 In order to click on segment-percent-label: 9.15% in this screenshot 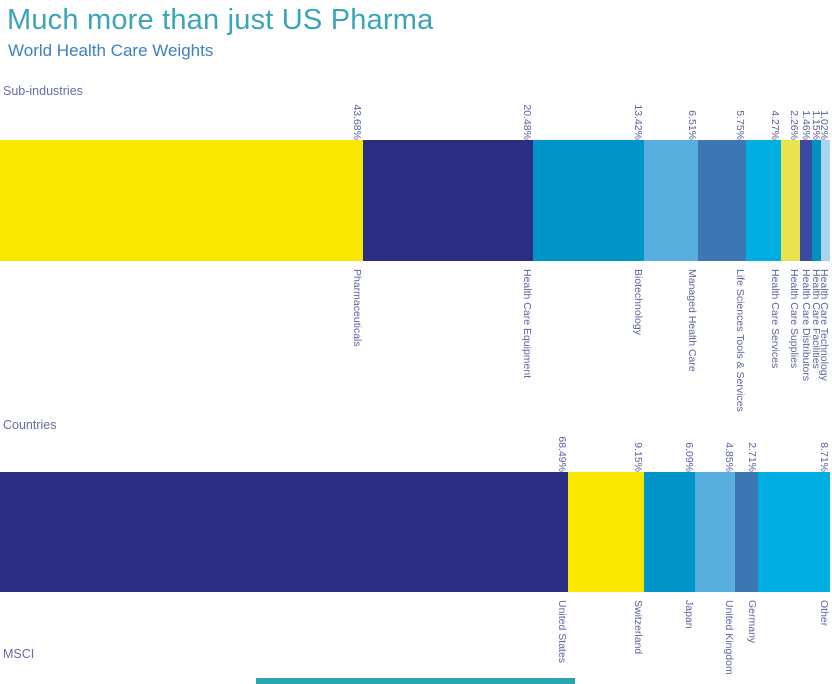, I will do `click(638, 457)`.